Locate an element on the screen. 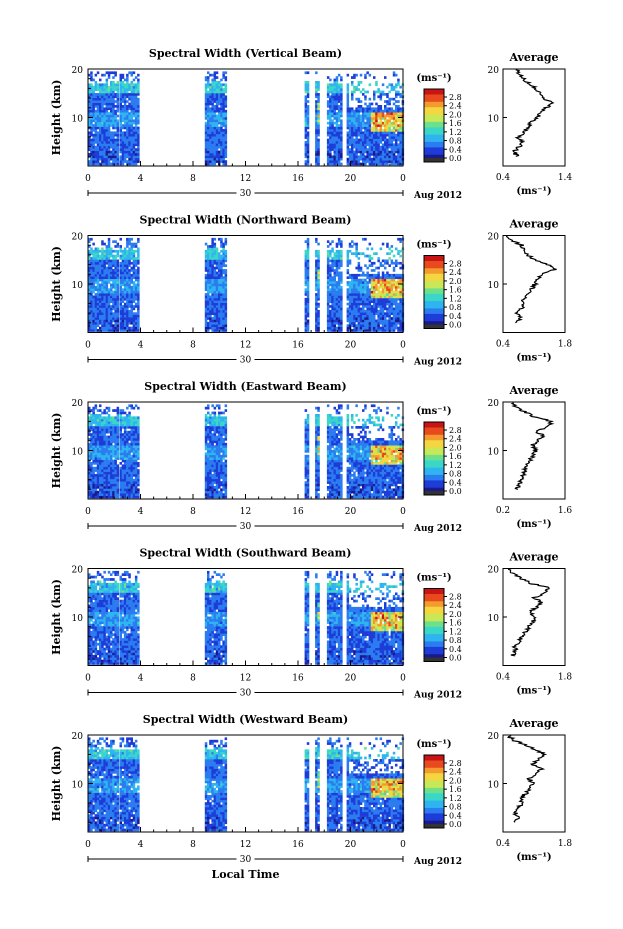  colorbar-swatch is located at coordinates (434, 313).